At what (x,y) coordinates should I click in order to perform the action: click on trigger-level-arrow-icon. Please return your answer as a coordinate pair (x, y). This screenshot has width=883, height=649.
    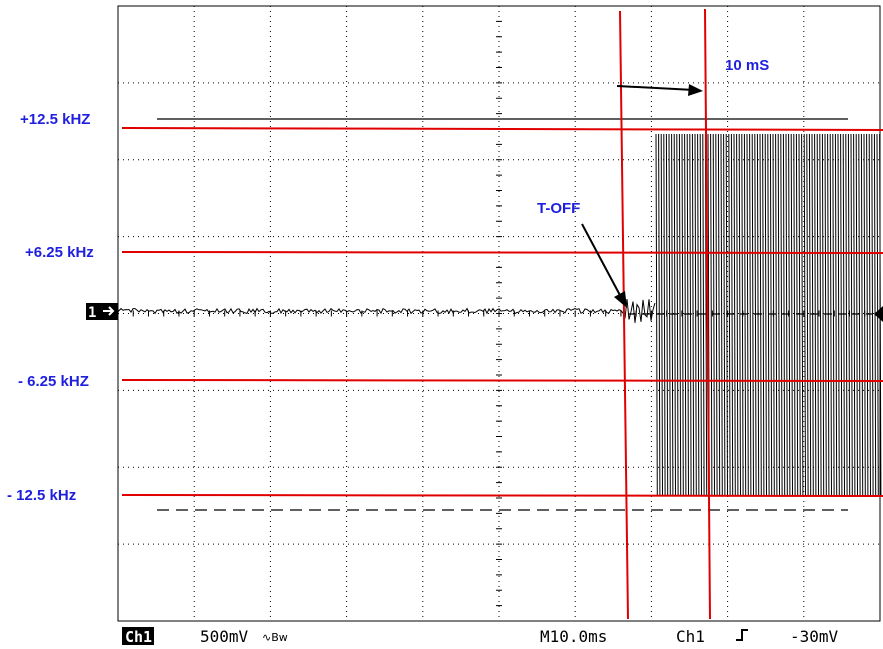
    Looking at the image, I should click on (878, 314).